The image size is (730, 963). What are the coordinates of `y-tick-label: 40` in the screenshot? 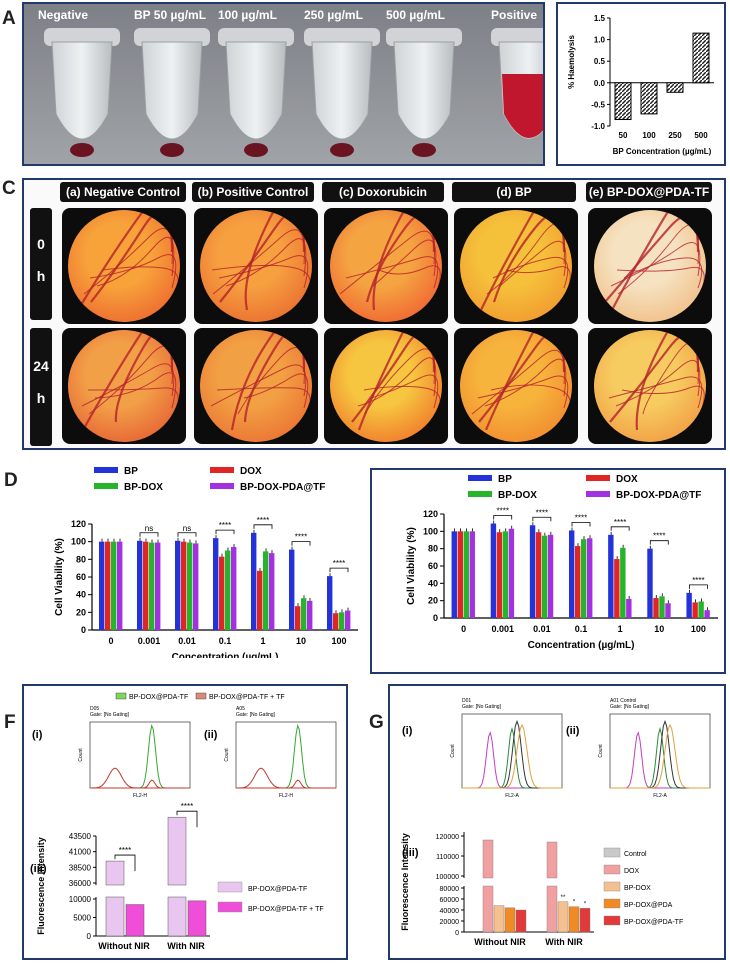 It's located at (81, 595).